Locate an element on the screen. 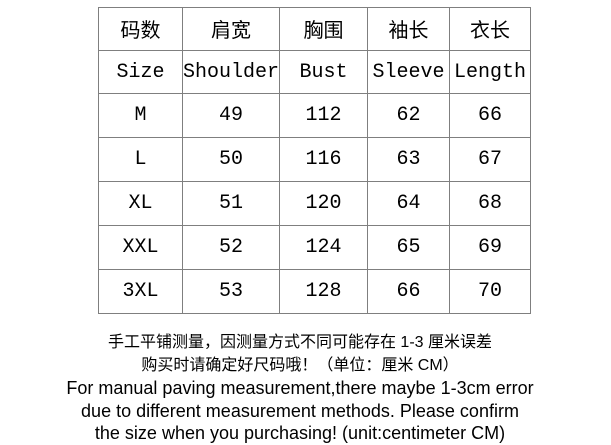 This screenshot has height=445, width=611. sleeve-cell: 64 is located at coordinates (409, 203).